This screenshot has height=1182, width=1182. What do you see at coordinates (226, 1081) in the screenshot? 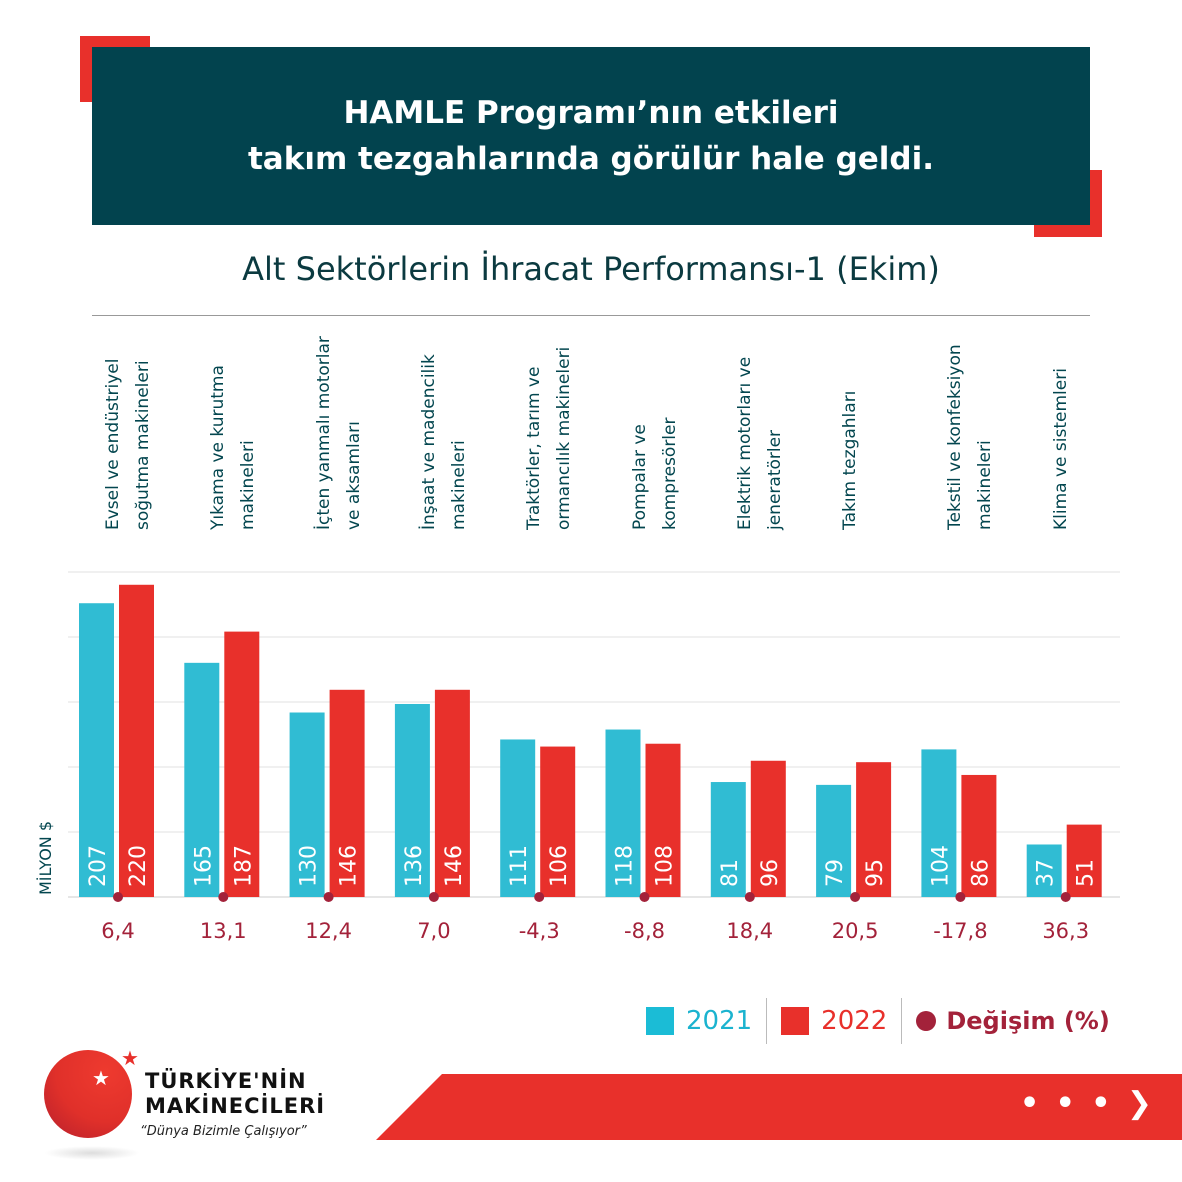
I see `logo-text-1: TÜRKİYE'NİN` at bounding box center [226, 1081].